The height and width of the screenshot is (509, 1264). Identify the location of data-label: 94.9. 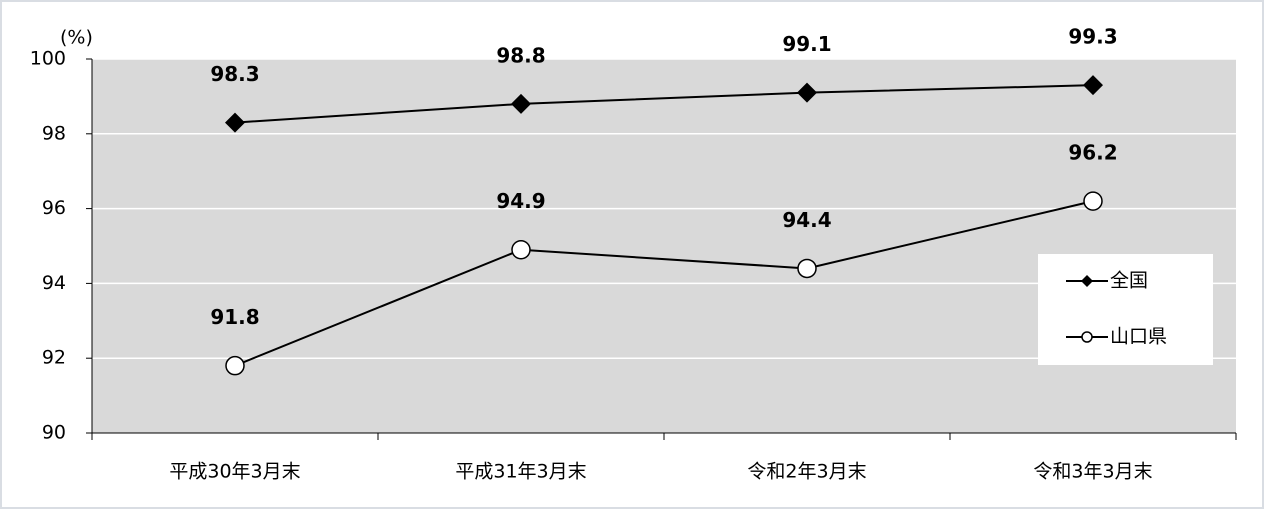
(520, 201).